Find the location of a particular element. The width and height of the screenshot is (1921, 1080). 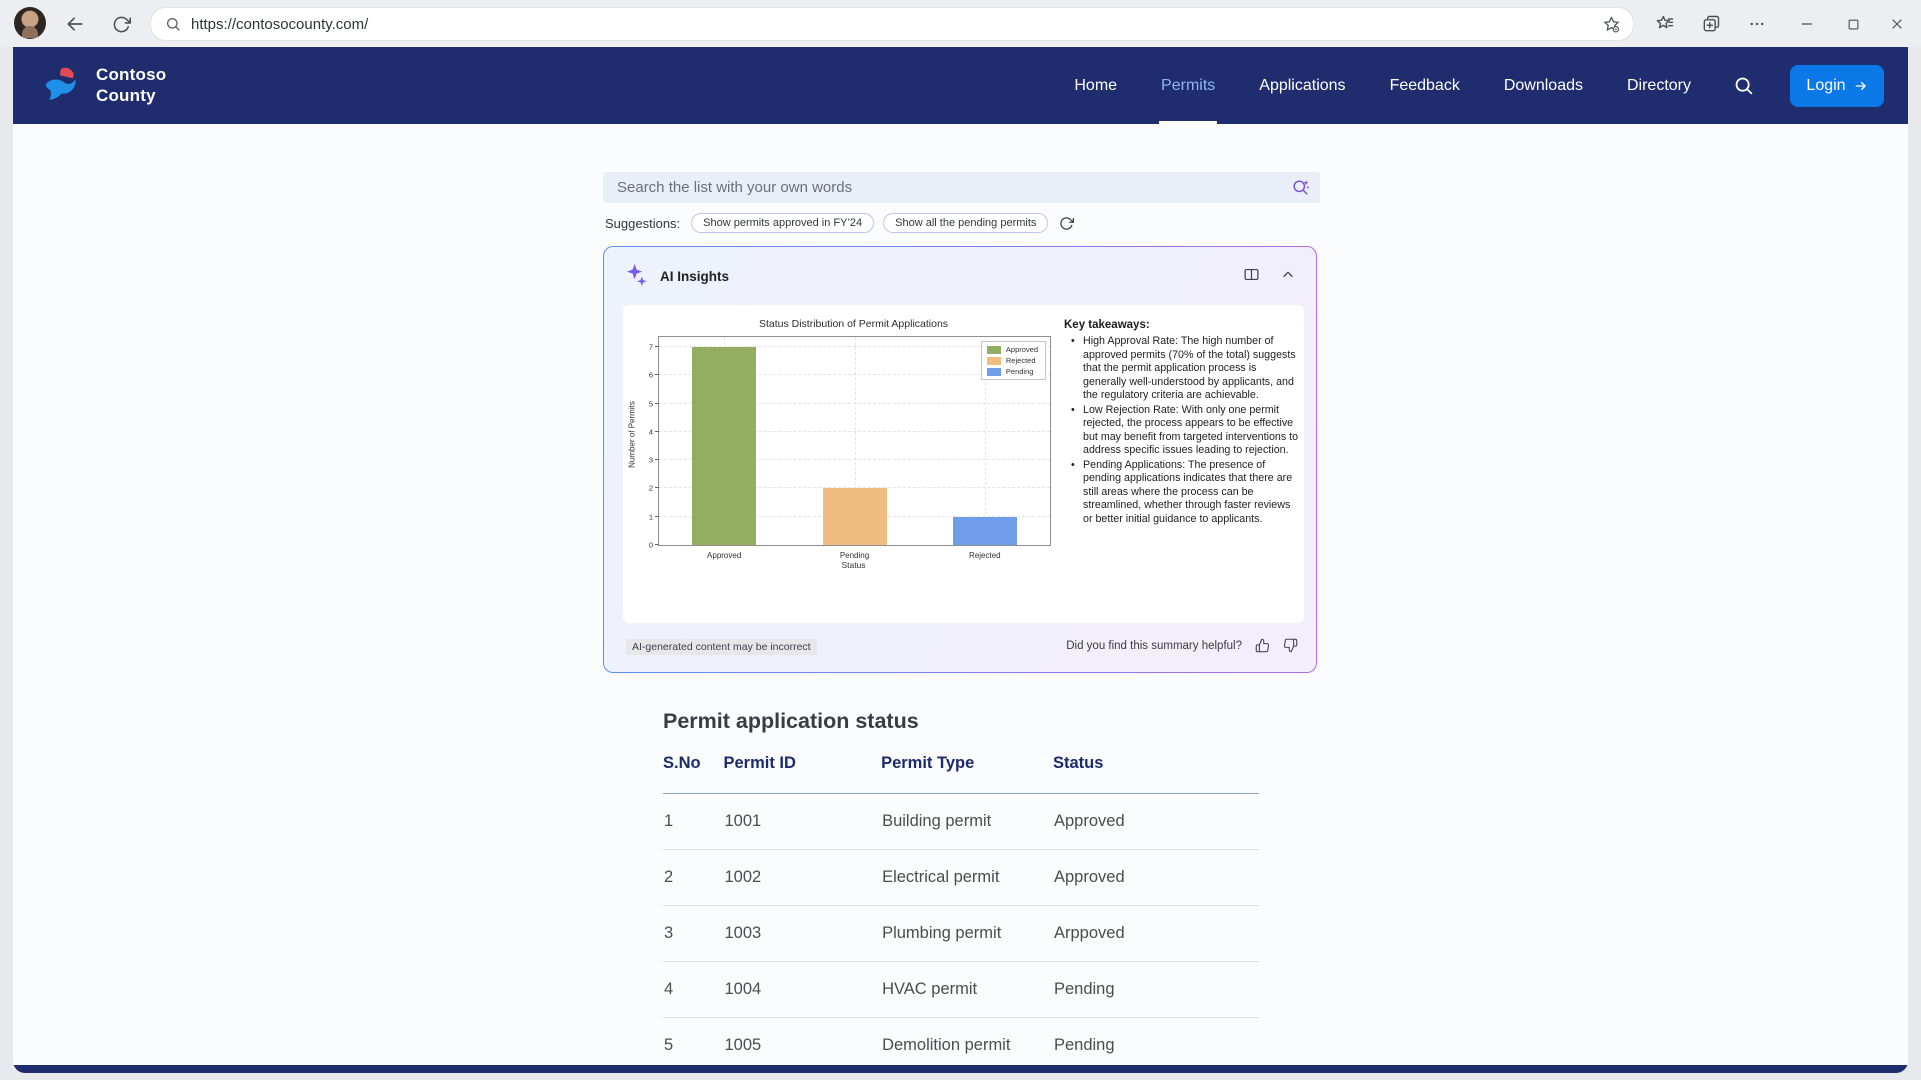

table-cell: HVAC permit is located at coordinates (967, 989).